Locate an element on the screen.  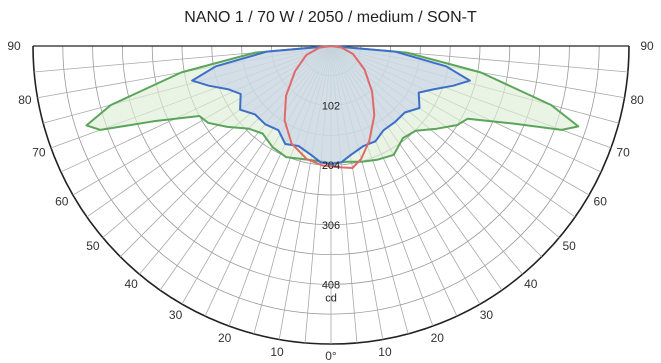
angle-label-left: 70 is located at coordinates (39, 152).